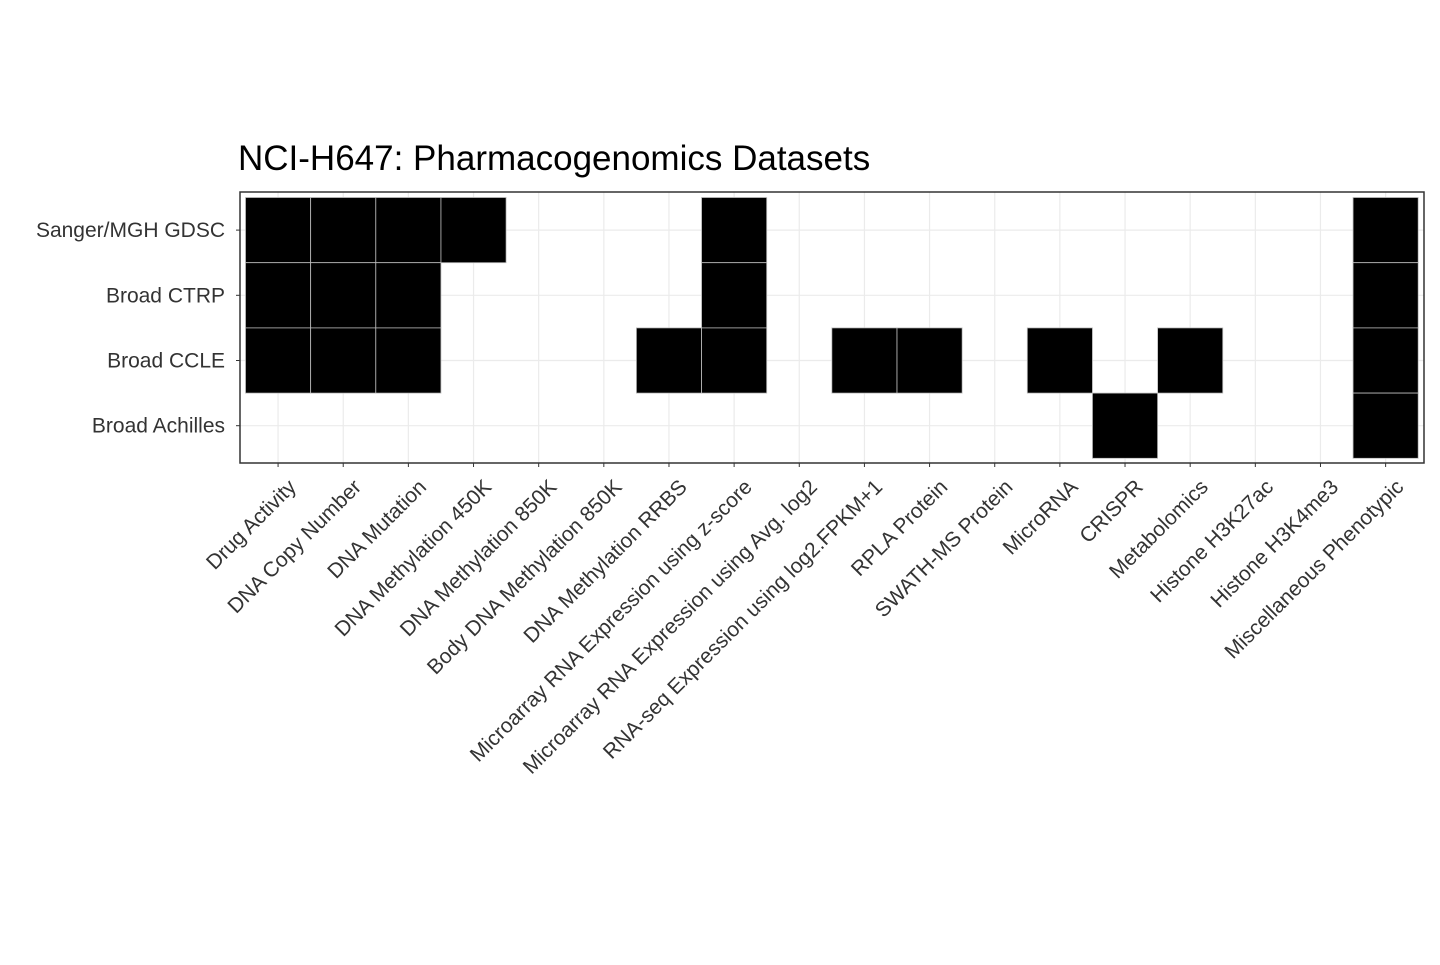 This screenshot has width=1440, height=965. Describe the element at coordinates (1212, 541) in the screenshot. I see `x-tick-label: Histone H3K27ac` at that location.